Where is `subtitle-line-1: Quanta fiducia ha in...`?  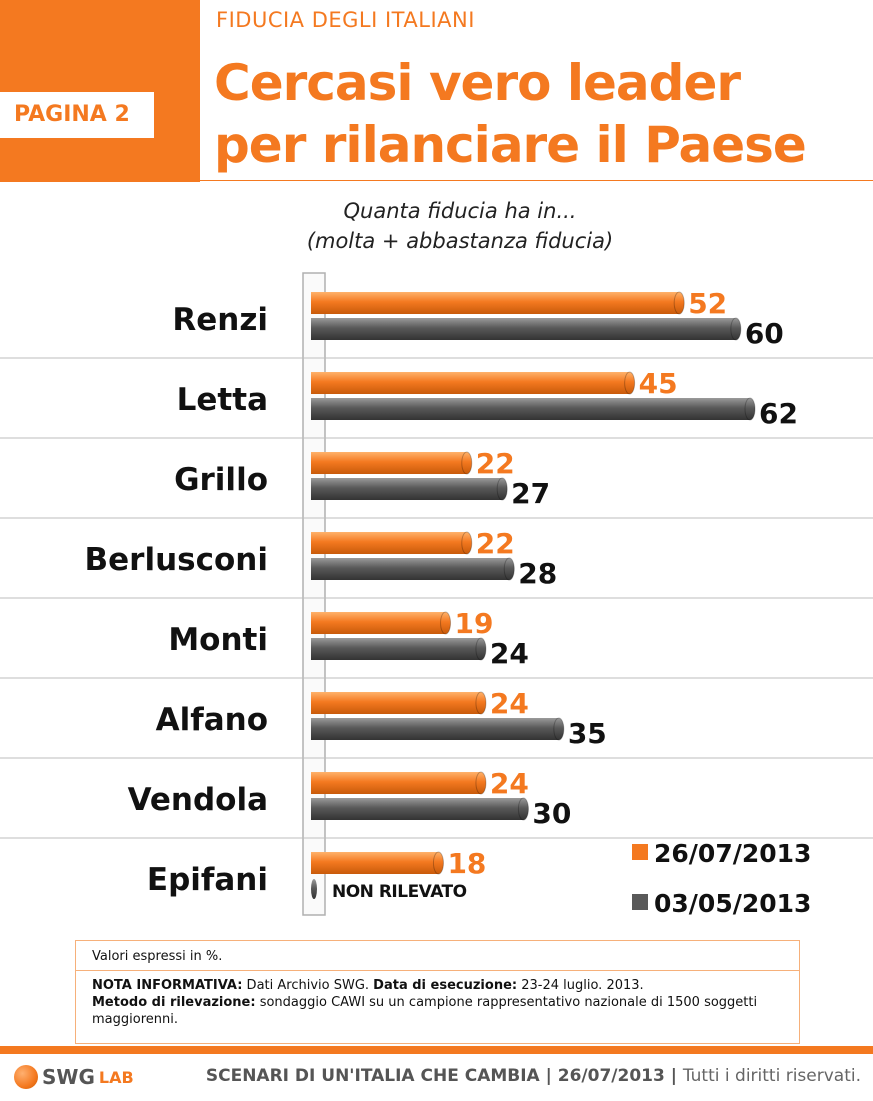
subtitle-line-1: Quanta fiducia ha in... is located at coordinates (460, 211).